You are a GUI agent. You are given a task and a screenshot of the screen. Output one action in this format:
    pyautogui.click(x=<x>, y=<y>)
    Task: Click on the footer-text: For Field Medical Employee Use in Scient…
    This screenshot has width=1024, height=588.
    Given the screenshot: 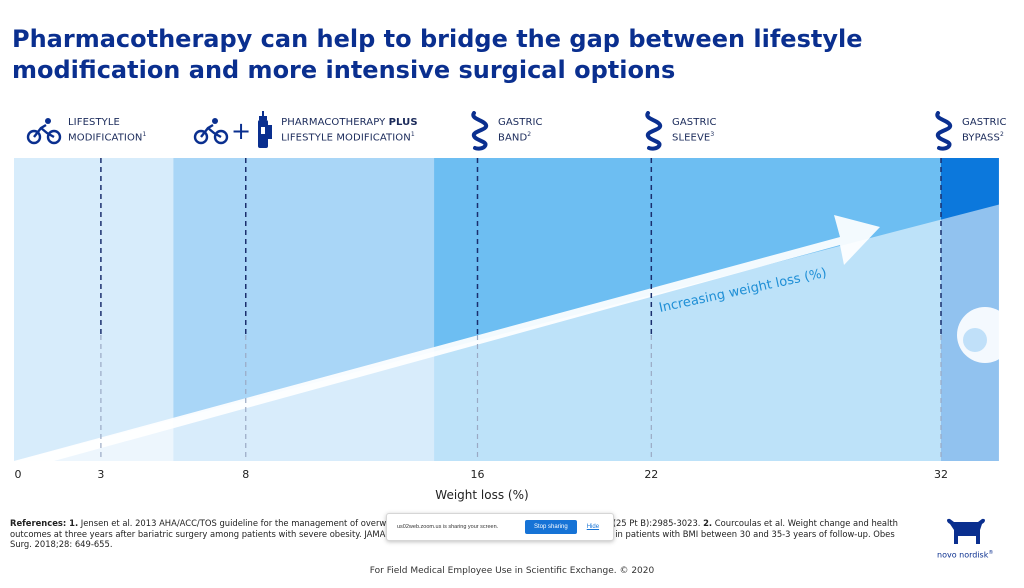 What is the action you would take?
    pyautogui.click(x=512, y=571)
    